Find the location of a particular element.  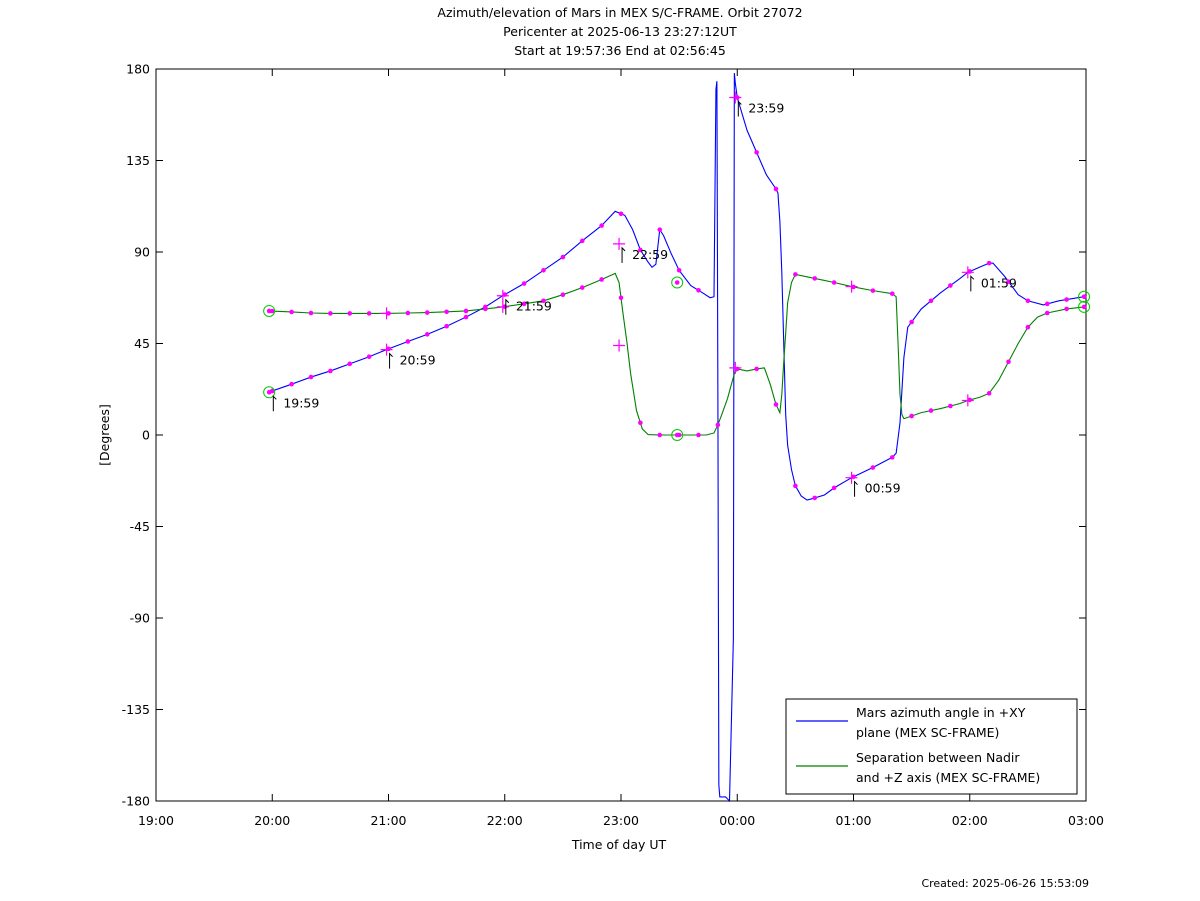

annotation-label: 00:59 is located at coordinates (883, 488).